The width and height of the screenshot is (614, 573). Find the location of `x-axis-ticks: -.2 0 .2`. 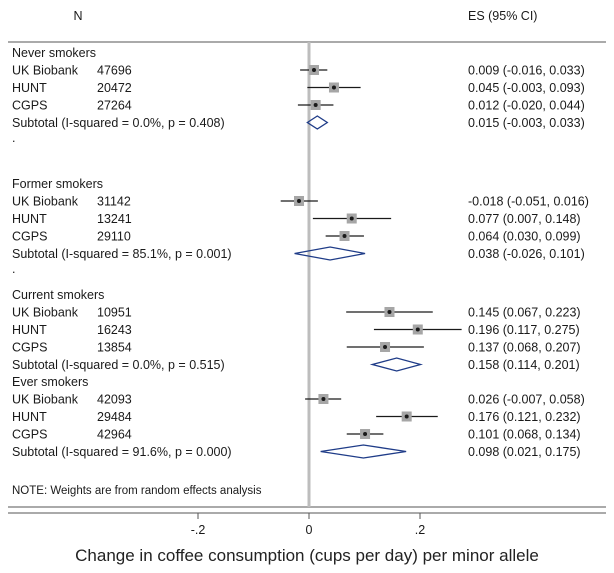

x-axis-ticks: -.2 0 .2 is located at coordinates (308, 525).